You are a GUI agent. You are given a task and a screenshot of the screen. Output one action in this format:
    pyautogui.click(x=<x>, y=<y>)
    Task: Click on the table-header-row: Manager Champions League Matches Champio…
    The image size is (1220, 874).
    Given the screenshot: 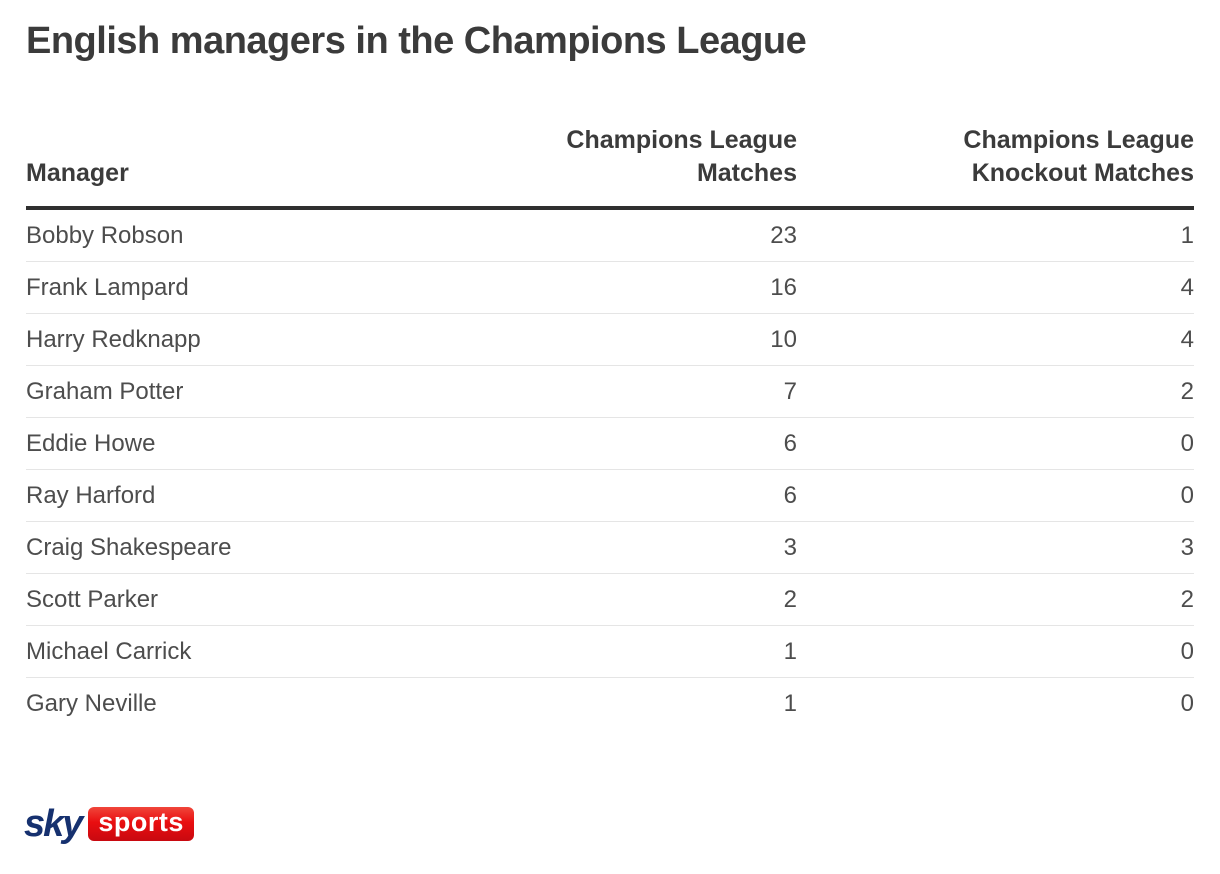 What is the action you would take?
    pyautogui.click(x=610, y=167)
    